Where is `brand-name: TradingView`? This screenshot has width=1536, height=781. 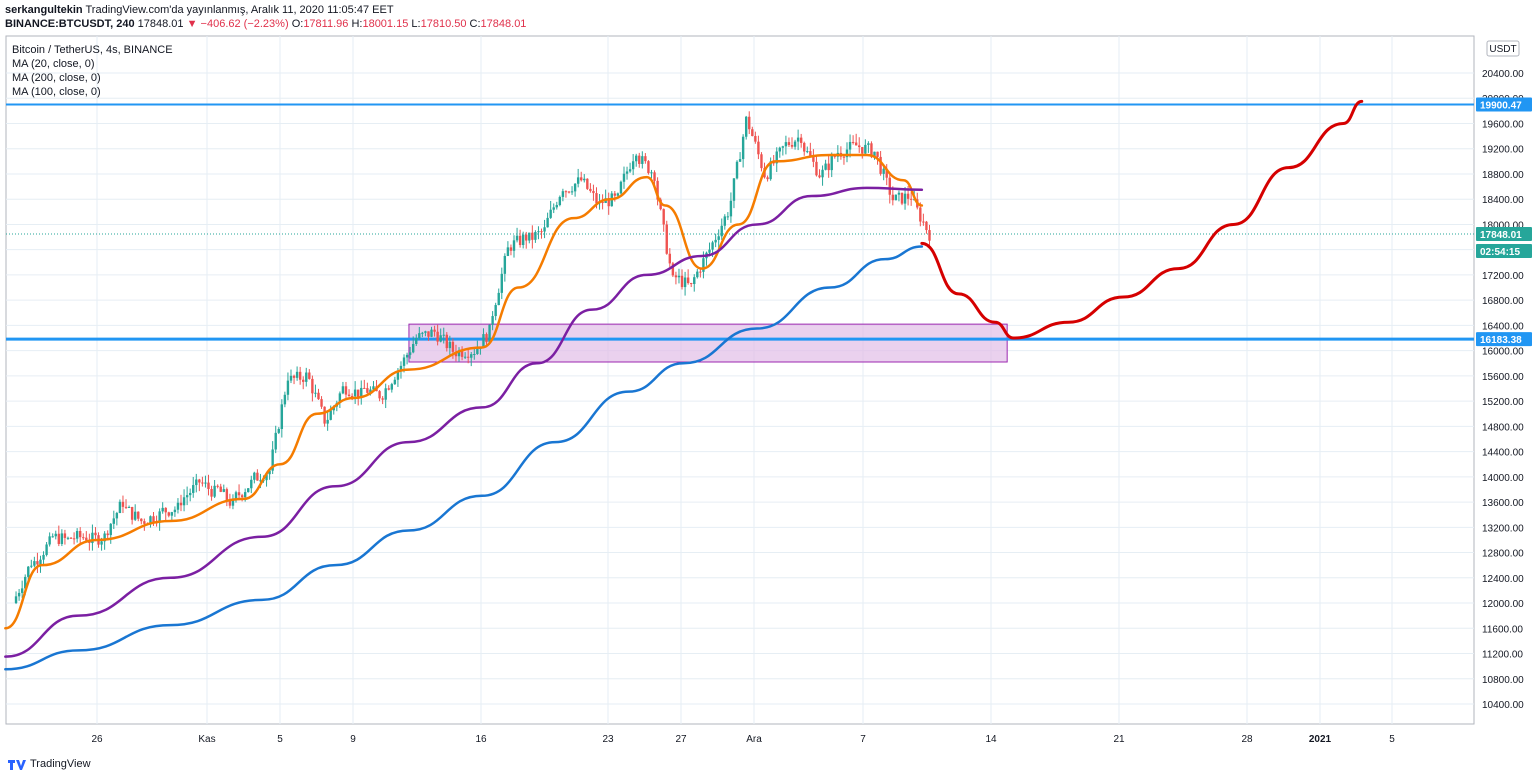 brand-name: TradingView is located at coordinates (60, 764).